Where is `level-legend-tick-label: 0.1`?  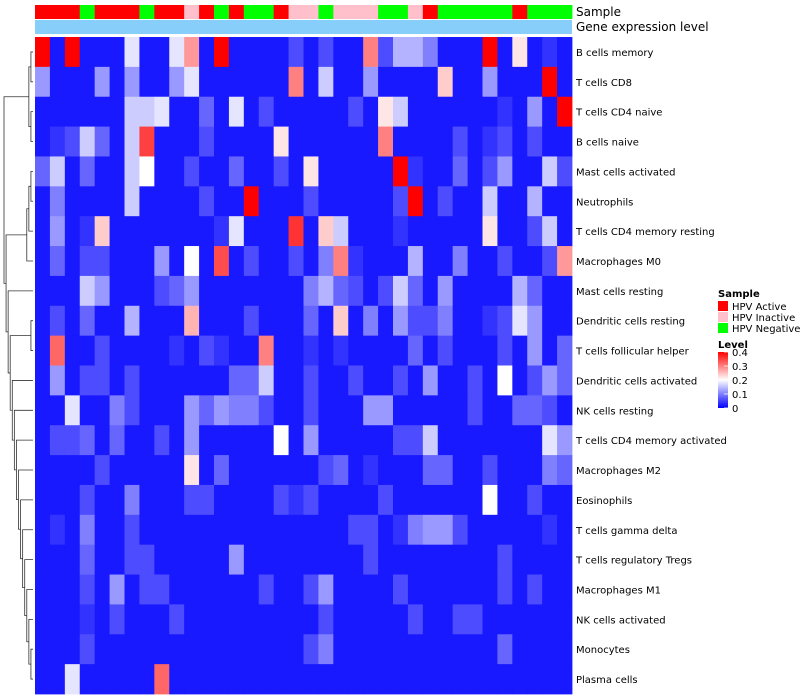 level-legend-tick-label: 0.1 is located at coordinates (740, 395).